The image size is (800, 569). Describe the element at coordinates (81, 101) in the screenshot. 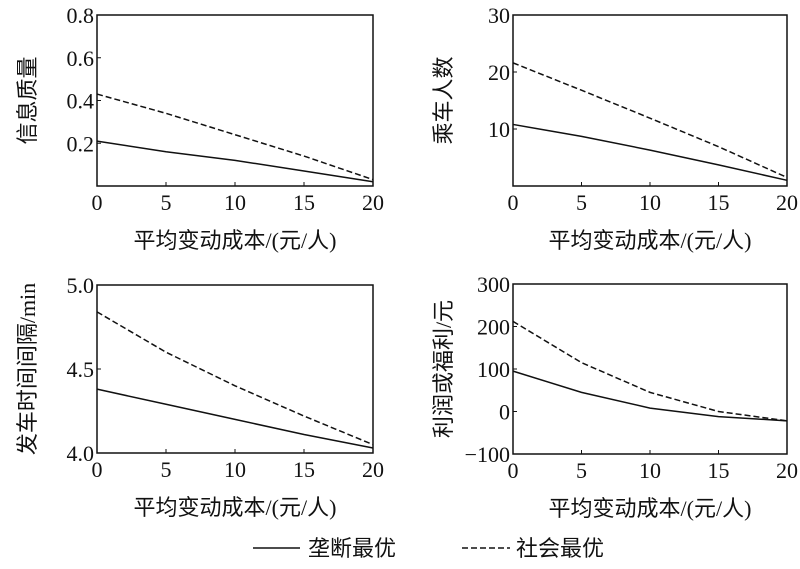

I see `y-tick-label: 0.4` at that location.